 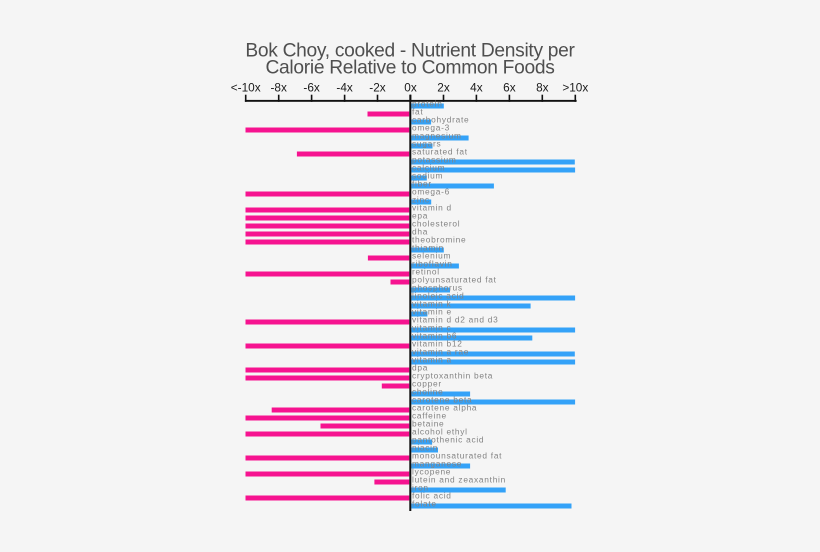 I want to click on svg-text: niacin, so click(x=425, y=448).